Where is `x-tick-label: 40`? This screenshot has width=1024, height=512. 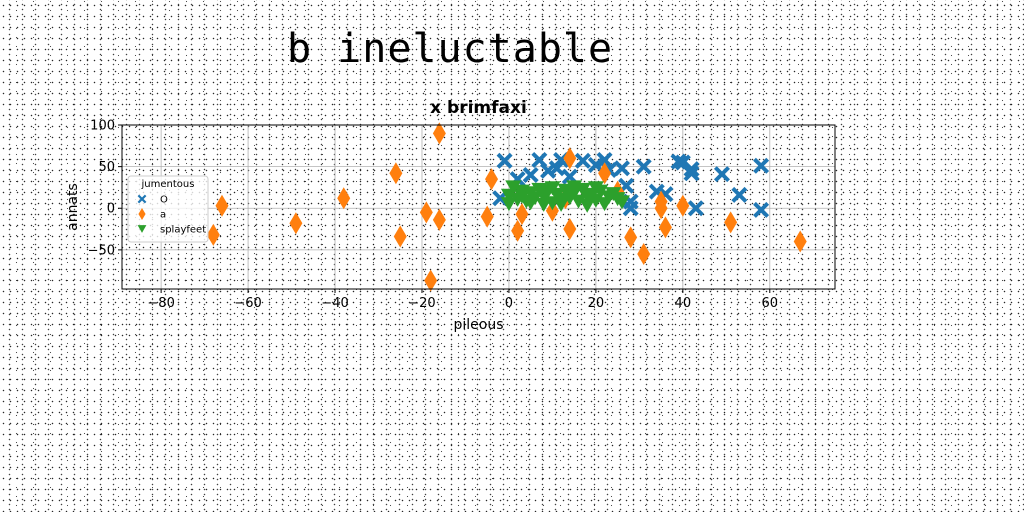 x-tick-label: 40 is located at coordinates (683, 303).